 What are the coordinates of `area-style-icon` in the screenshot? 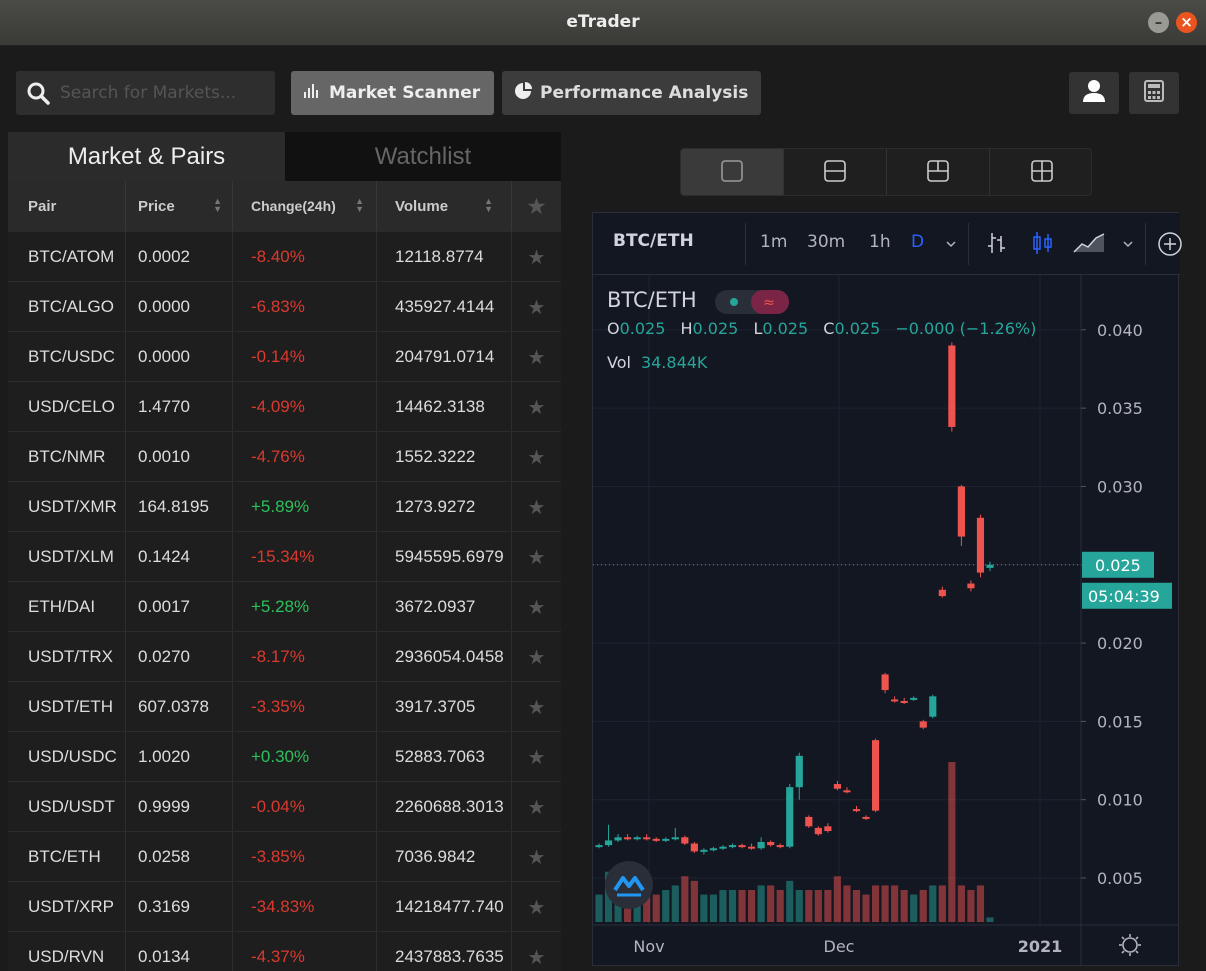 It's located at (1089, 245).